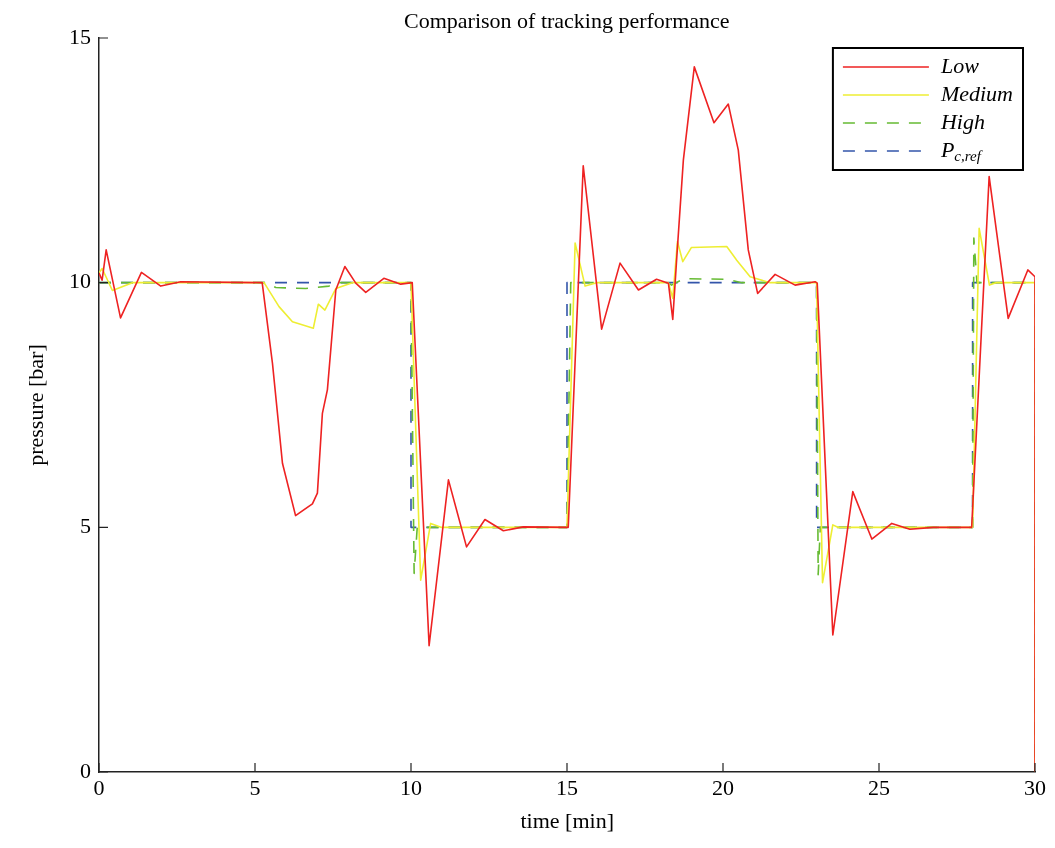  What do you see at coordinates (411, 787) in the screenshot?
I see `x-tick-label: 10` at bounding box center [411, 787].